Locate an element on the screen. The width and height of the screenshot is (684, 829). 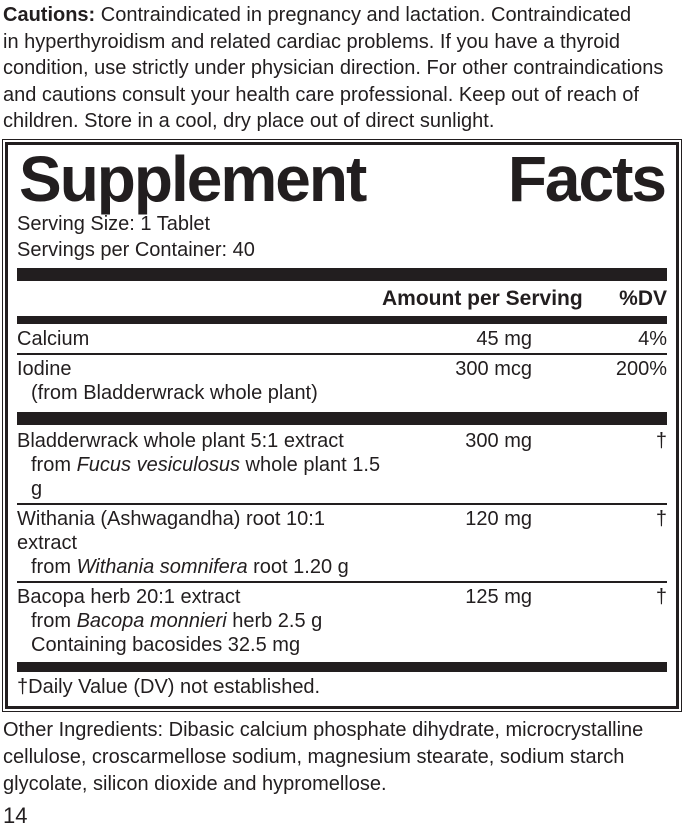
nutrient-amount: 300 mg is located at coordinates (498, 441).